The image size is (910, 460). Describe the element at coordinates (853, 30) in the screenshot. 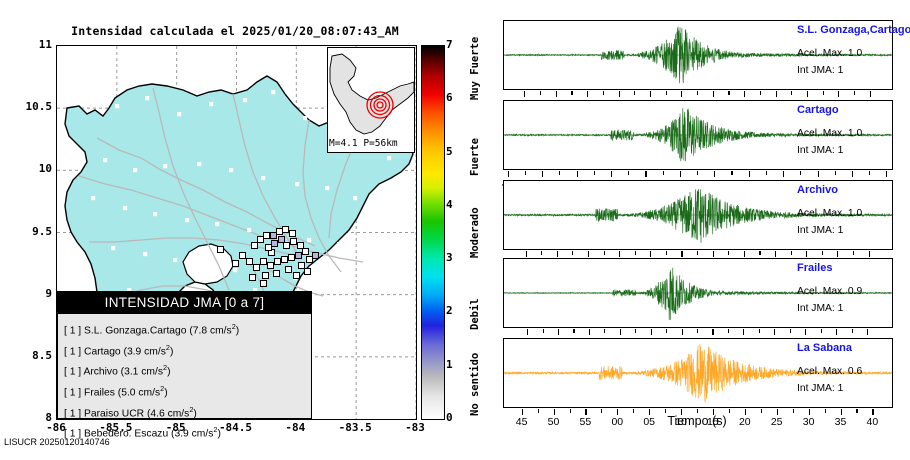

I see `seismogram-station-name: S.L. Gonzaga,Cartago` at that location.